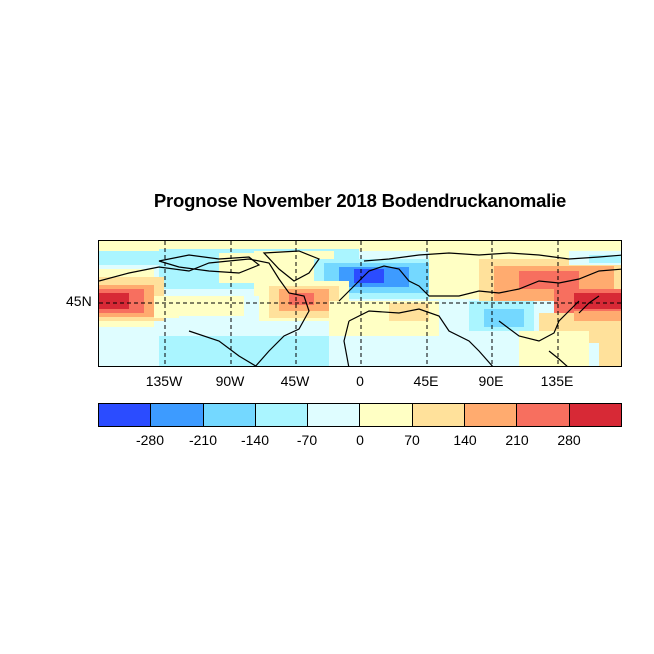  Describe the element at coordinates (426, 381) in the screenshot. I see `lon-label-45e: 45E` at that location.